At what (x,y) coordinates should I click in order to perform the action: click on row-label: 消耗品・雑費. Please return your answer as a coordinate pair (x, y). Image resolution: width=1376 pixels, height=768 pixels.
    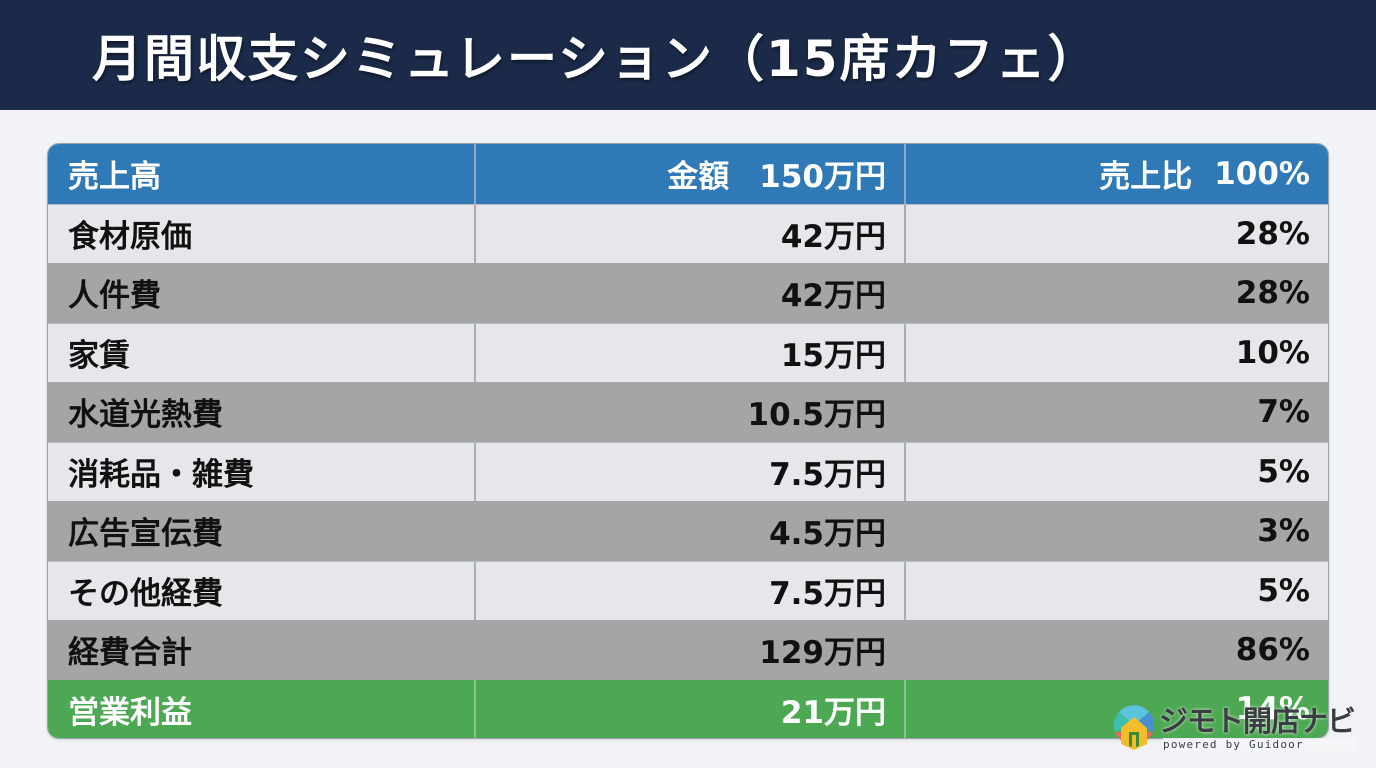
    Looking at the image, I should click on (161, 475).